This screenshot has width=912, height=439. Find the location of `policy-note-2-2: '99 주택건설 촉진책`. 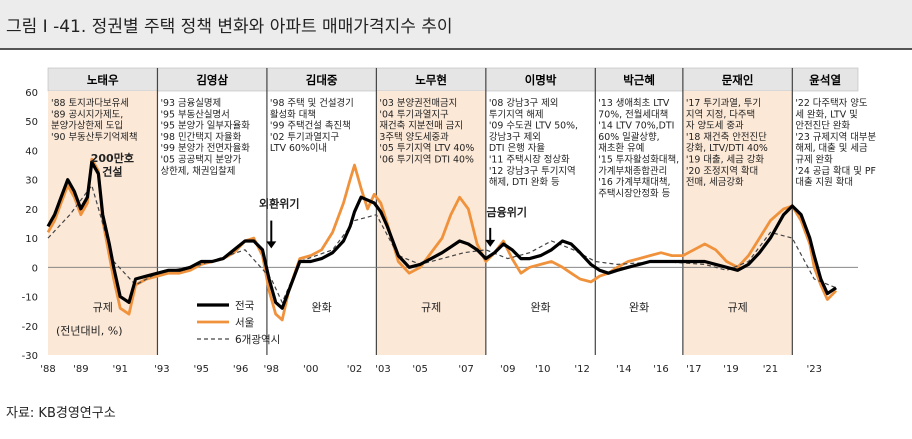

policy-note-2-2: '99 주택건설 촉진책 is located at coordinates (310, 126).